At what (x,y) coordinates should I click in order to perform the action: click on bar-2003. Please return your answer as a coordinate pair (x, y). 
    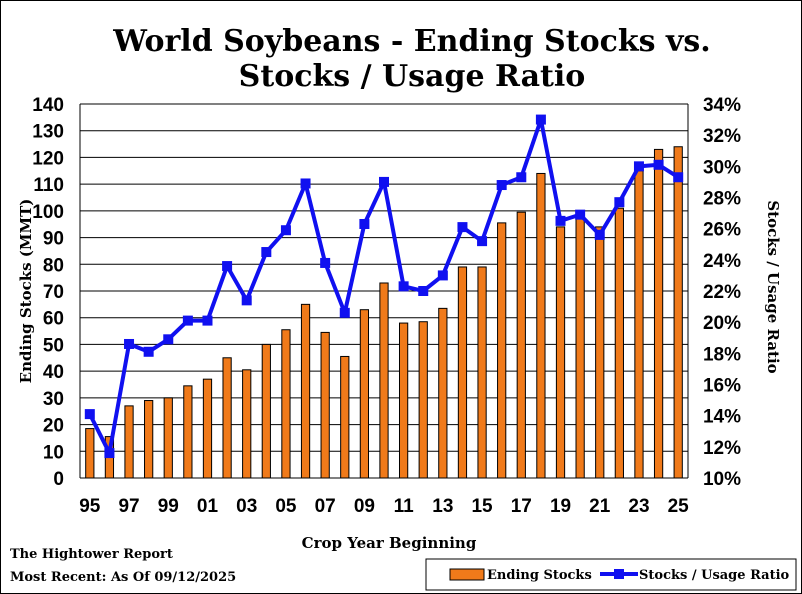
    Looking at the image, I should click on (247, 424).